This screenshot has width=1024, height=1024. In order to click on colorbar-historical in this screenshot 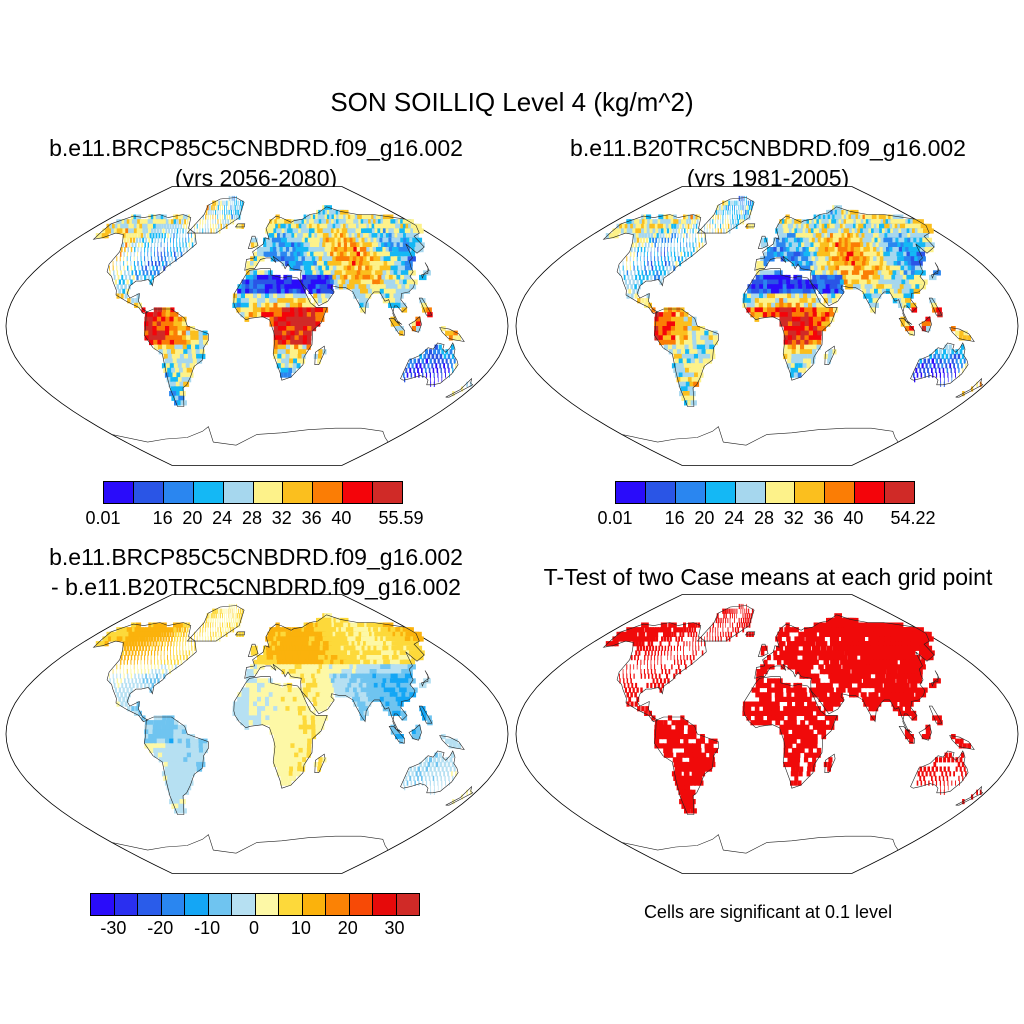, I will do `click(765, 492)`.